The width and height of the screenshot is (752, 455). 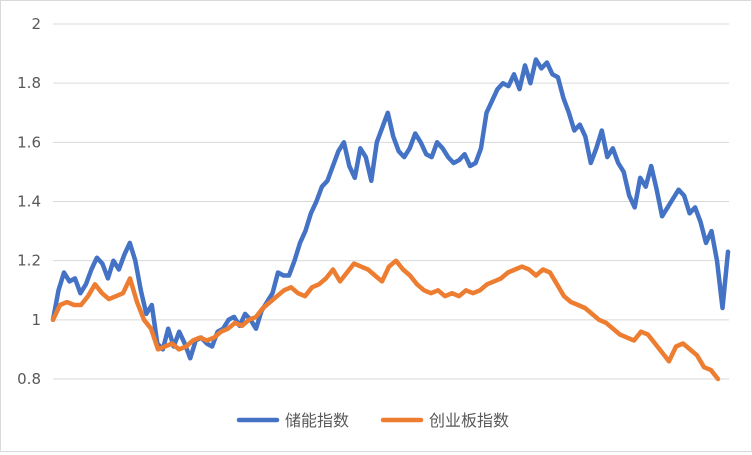 What do you see at coordinates (29, 379) in the screenshot?
I see `y-tick-label: 0.8` at bounding box center [29, 379].